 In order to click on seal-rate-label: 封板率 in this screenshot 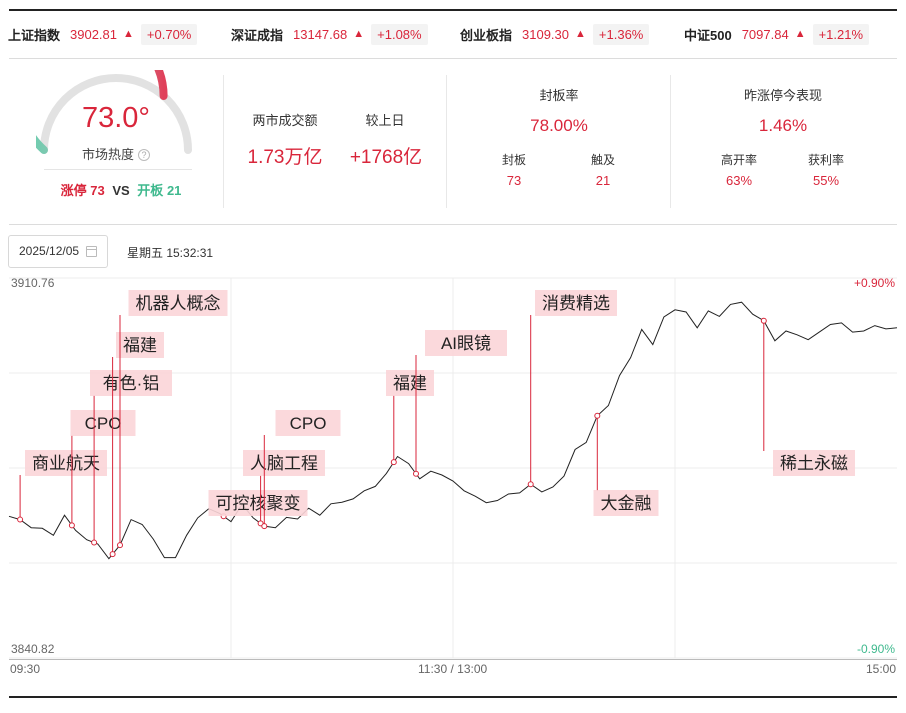, I will do `click(559, 95)`.